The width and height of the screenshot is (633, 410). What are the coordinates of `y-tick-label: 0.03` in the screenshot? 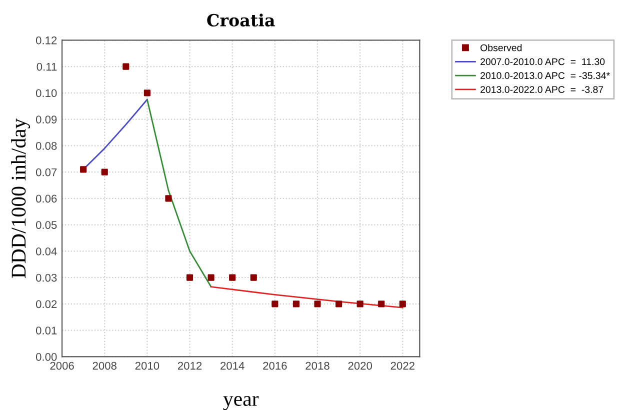 It's located at (46, 278).